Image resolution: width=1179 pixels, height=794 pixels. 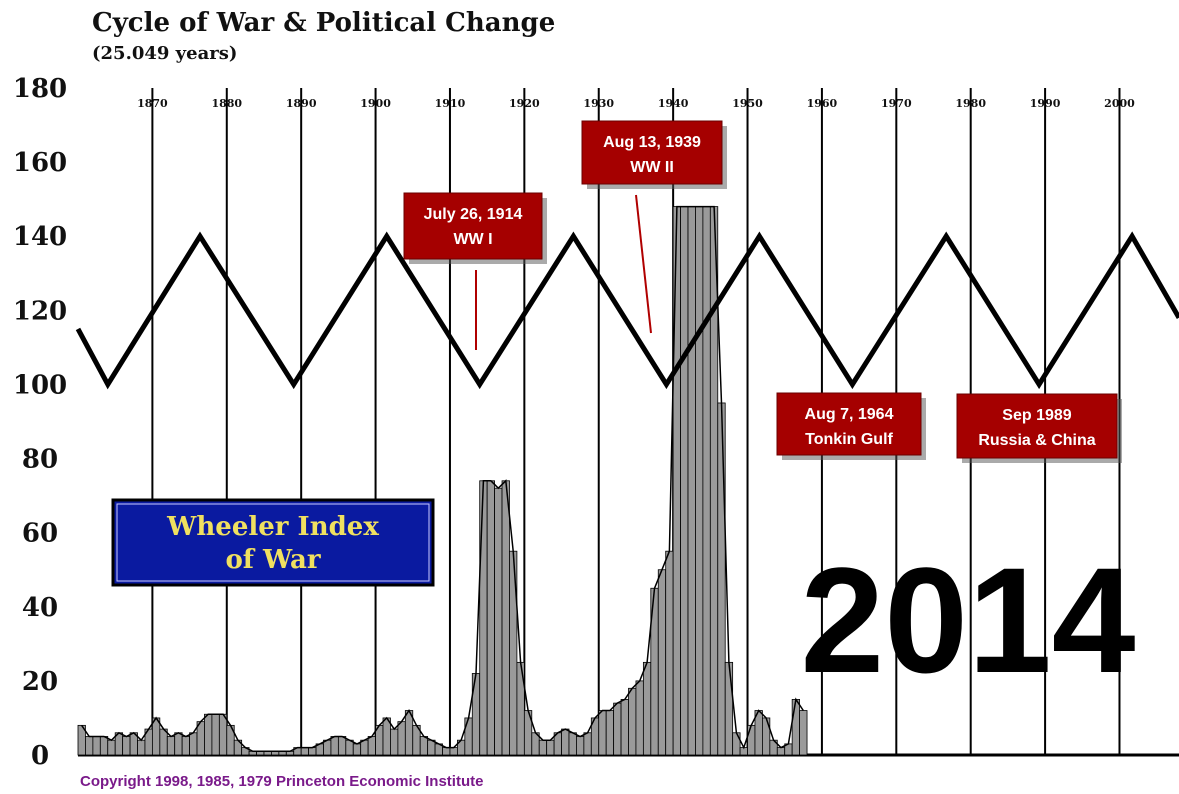 I want to click on x-tick-label: 1970, so click(x=896, y=103).